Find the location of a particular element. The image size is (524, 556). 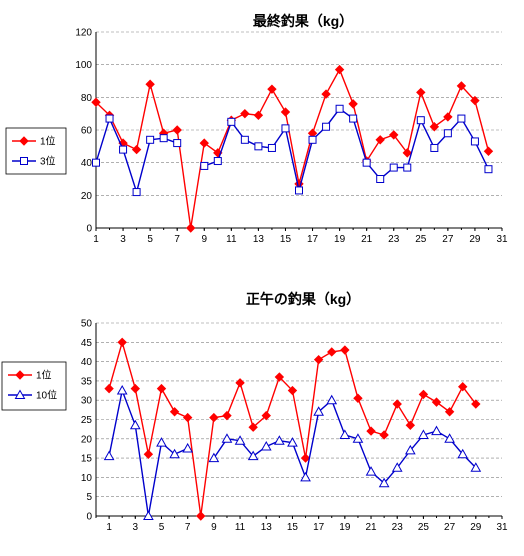

chart-title: 最終釣果（kg） is located at coordinates (303, 21).